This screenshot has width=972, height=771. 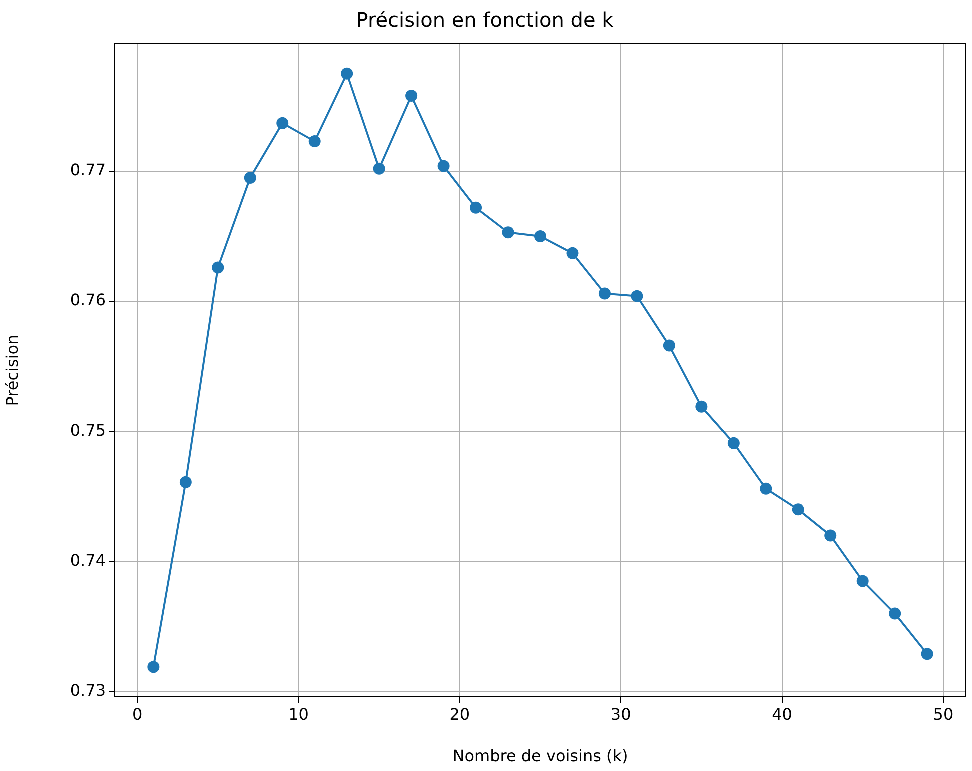 I want to click on y-tick-label: 0.74, so click(x=88, y=560).